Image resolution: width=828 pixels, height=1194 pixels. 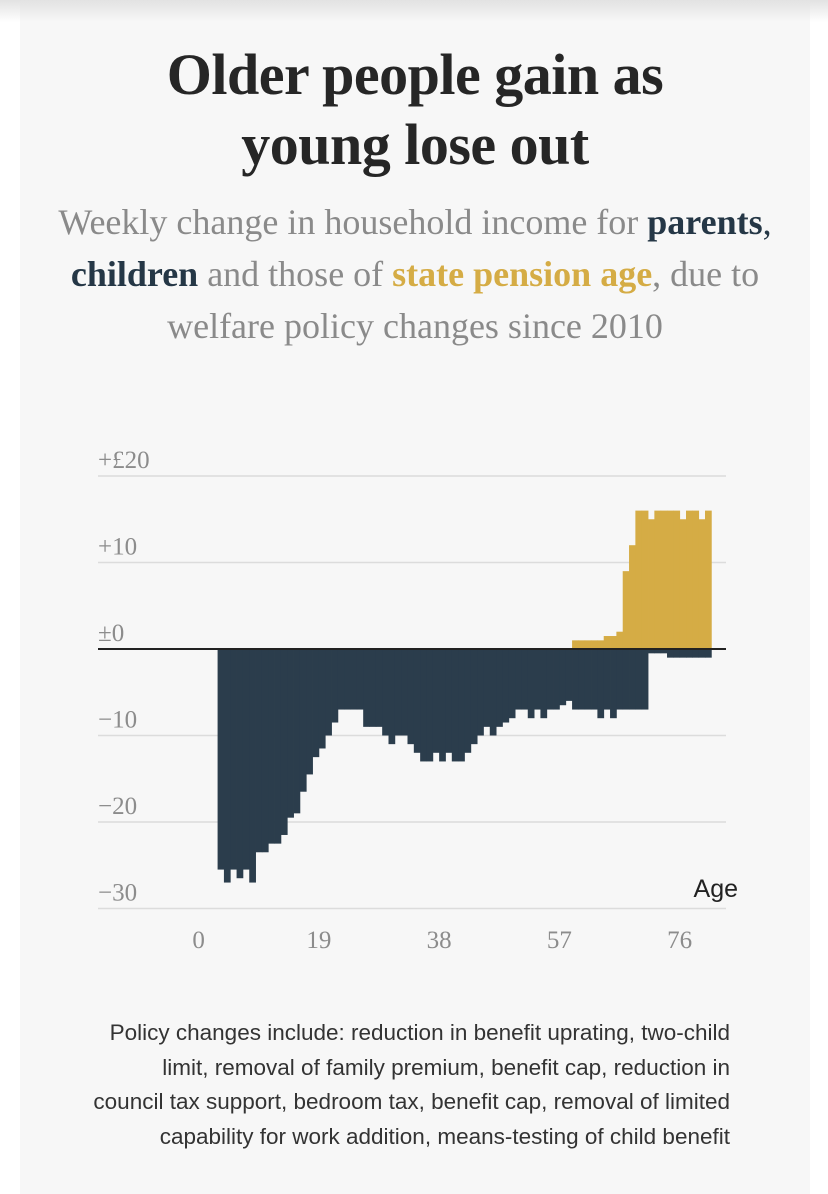 What do you see at coordinates (559, 940) in the screenshot?
I see `x-tick-label: 57` at bounding box center [559, 940].